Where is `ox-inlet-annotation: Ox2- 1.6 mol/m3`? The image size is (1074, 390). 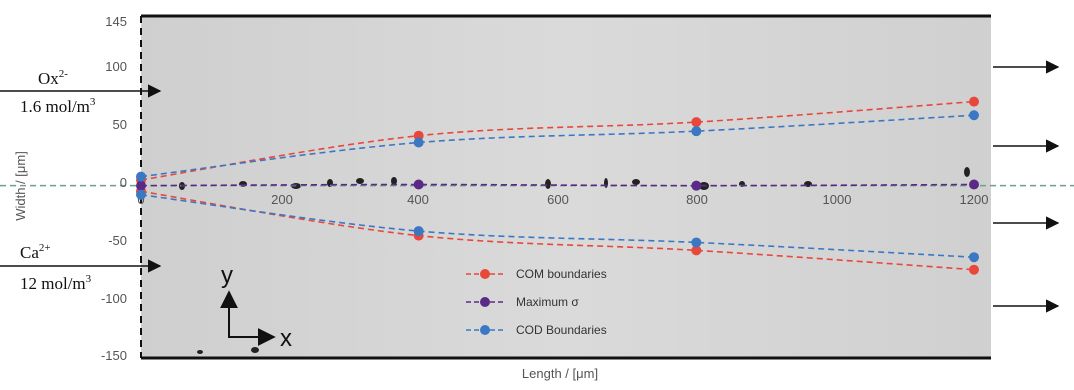
ox-inlet-annotation: Ox2- 1.6 mol/m3 is located at coordinates (81, 92).